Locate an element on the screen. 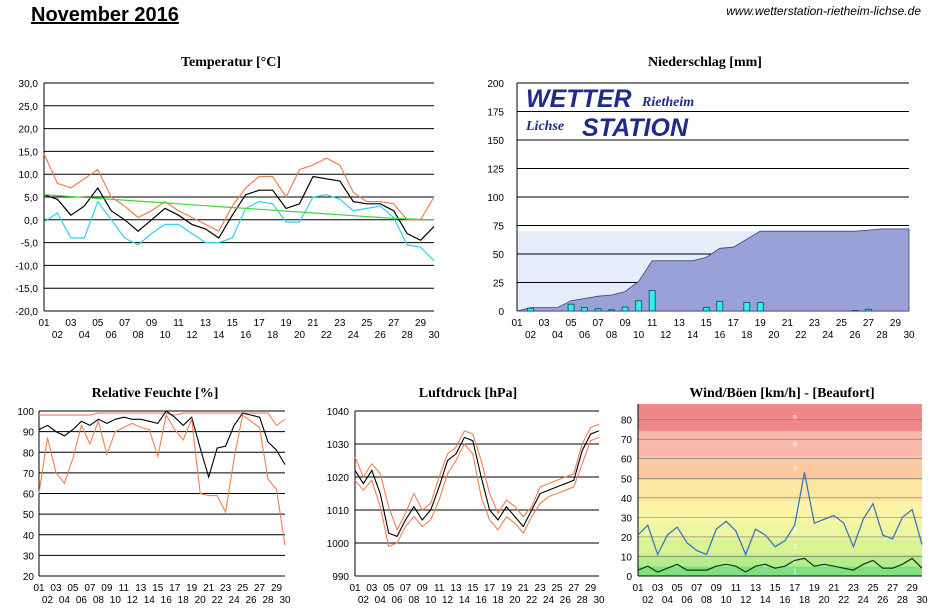 Image resolution: width=935 pixels, height=613 pixels. wind-xtick-label: 23 is located at coordinates (854, 588).